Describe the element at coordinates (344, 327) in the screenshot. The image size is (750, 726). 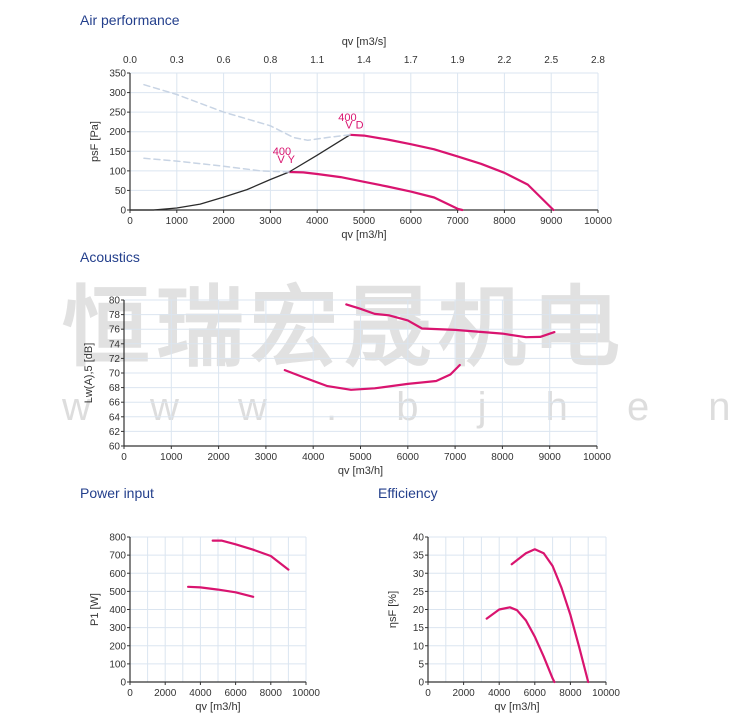
I see `watermark-chinese: 恒瑞宏晟机电` at that location.